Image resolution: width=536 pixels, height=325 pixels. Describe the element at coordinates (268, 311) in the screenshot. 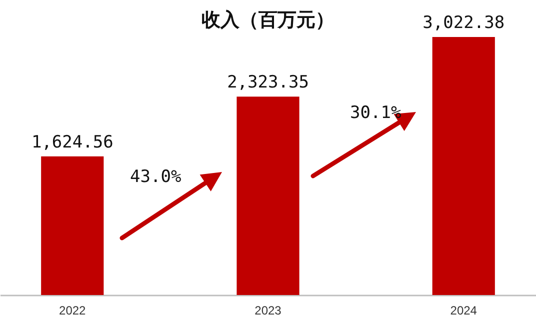

I see `x-tick-label: 2023` at that location.